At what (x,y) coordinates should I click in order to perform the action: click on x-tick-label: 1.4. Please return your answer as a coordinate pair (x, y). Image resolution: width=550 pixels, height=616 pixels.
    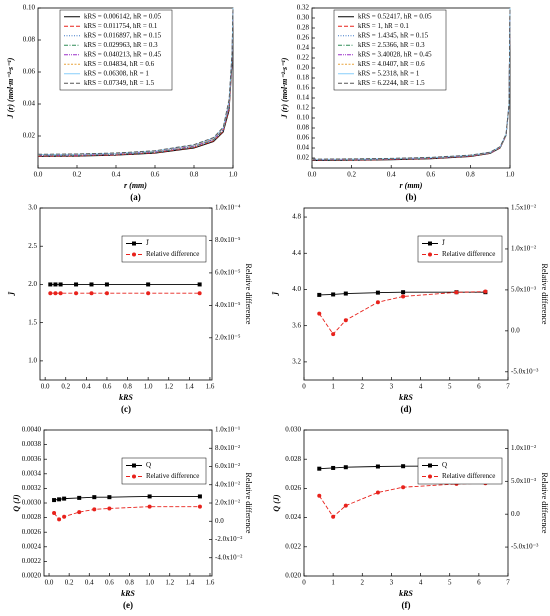
    Looking at the image, I should click on (189, 583).